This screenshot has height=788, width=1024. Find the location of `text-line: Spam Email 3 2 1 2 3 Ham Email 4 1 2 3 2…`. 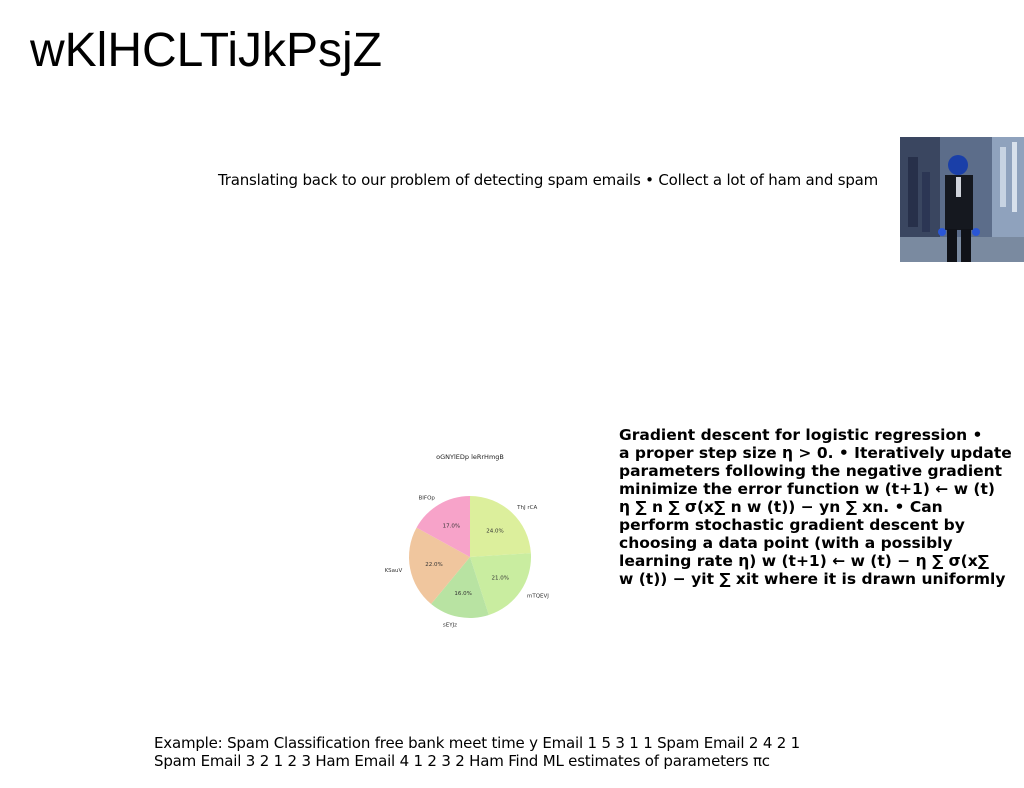

text-line: Spam Email 3 2 1 2 3 Ham Email 4 1 2 3 2… is located at coordinates (462, 761).